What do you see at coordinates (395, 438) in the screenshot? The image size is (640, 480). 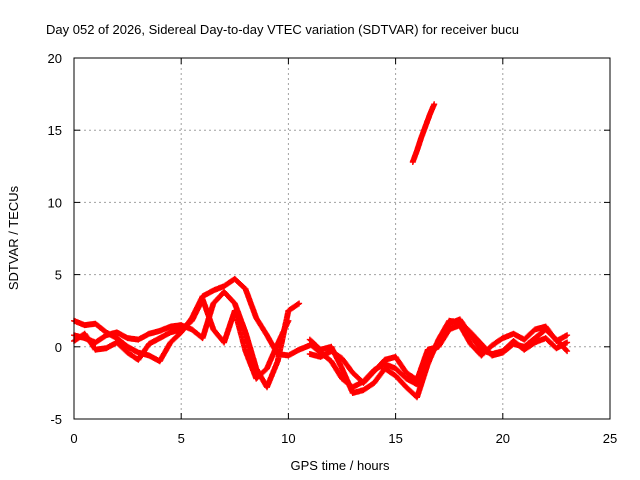 I see `x-tick-label: 15` at bounding box center [395, 438].